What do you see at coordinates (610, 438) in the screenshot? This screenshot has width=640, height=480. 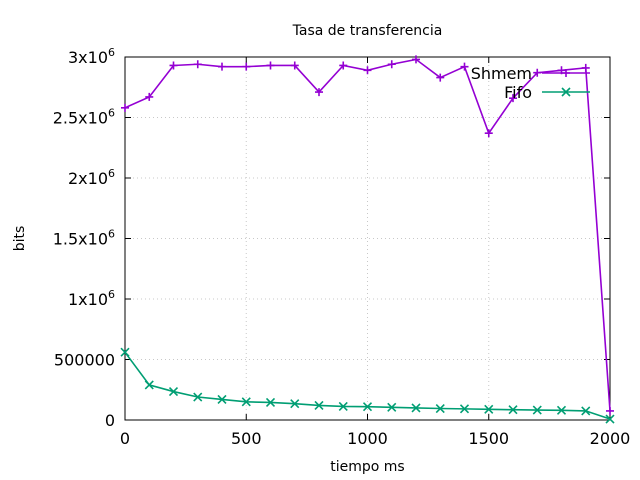 I see `x-tick-label: 2000` at bounding box center [610, 438].